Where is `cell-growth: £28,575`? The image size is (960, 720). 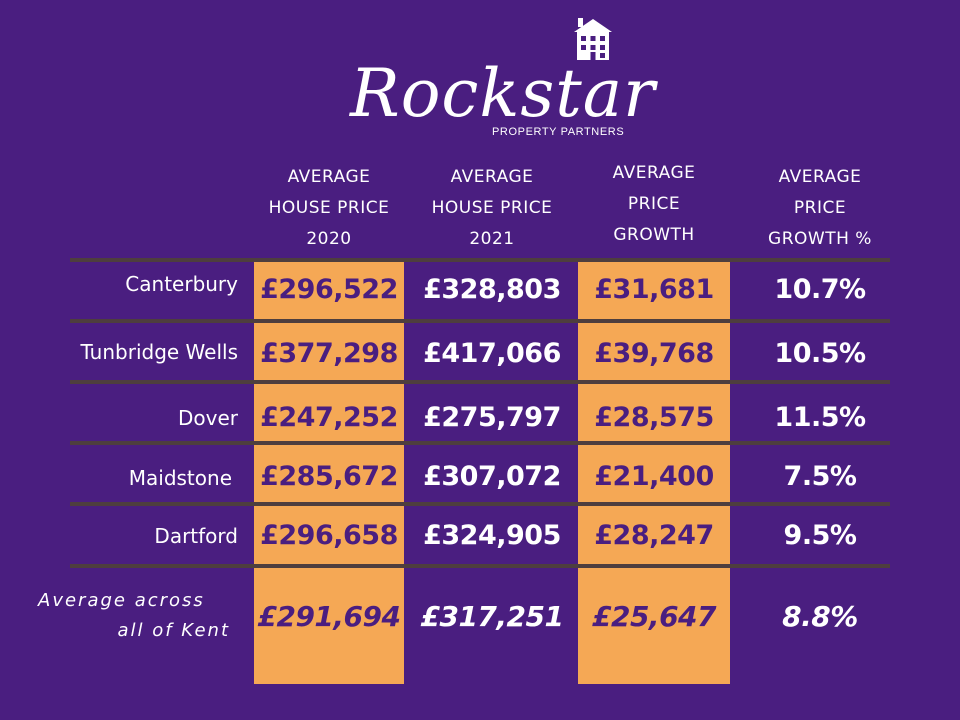
cell-growth: £28,575 is located at coordinates (654, 417).